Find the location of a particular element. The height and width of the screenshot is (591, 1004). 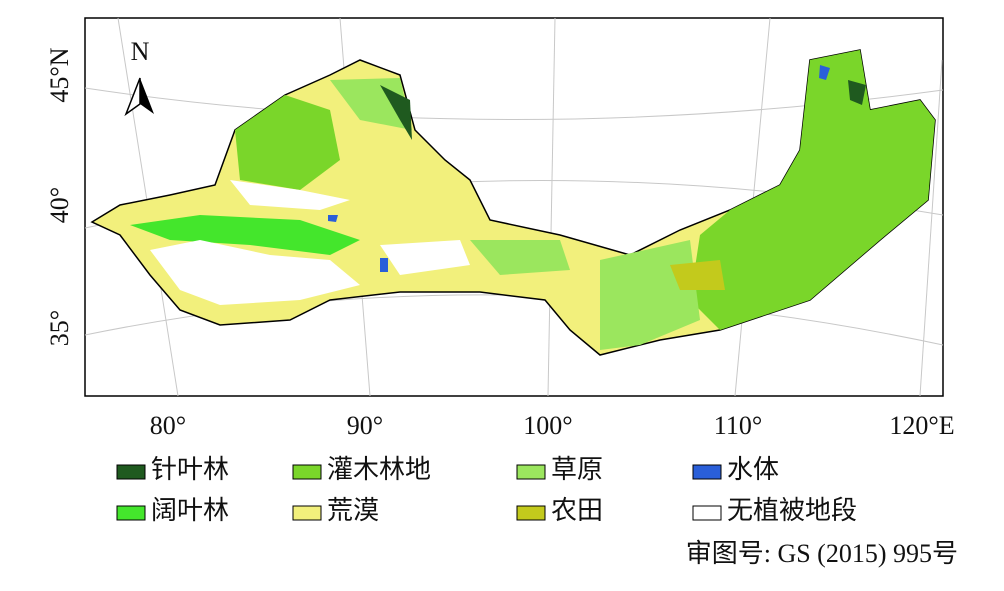

legend-label: 灌木林地 is located at coordinates (379, 469).